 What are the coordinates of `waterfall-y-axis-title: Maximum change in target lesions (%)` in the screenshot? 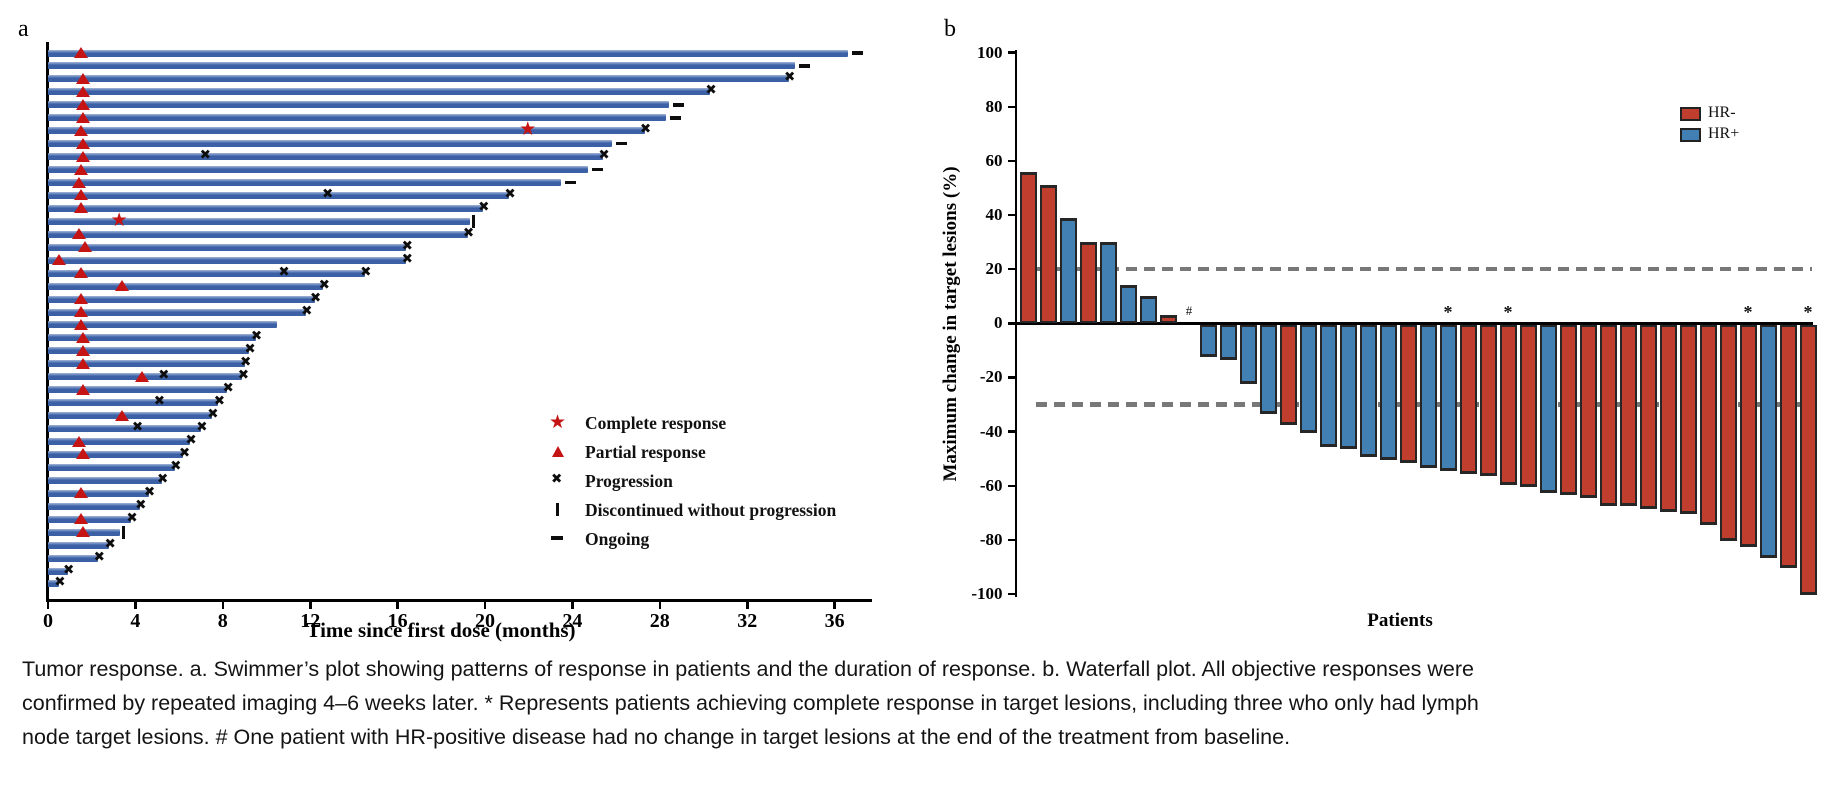 It's located at (950, 324).